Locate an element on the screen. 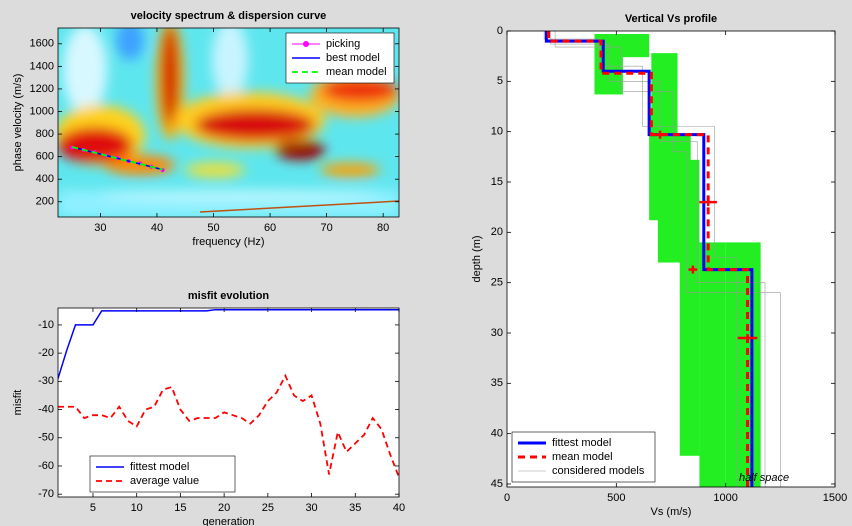  y-tick-label: 1400 is located at coordinates (42, 66).